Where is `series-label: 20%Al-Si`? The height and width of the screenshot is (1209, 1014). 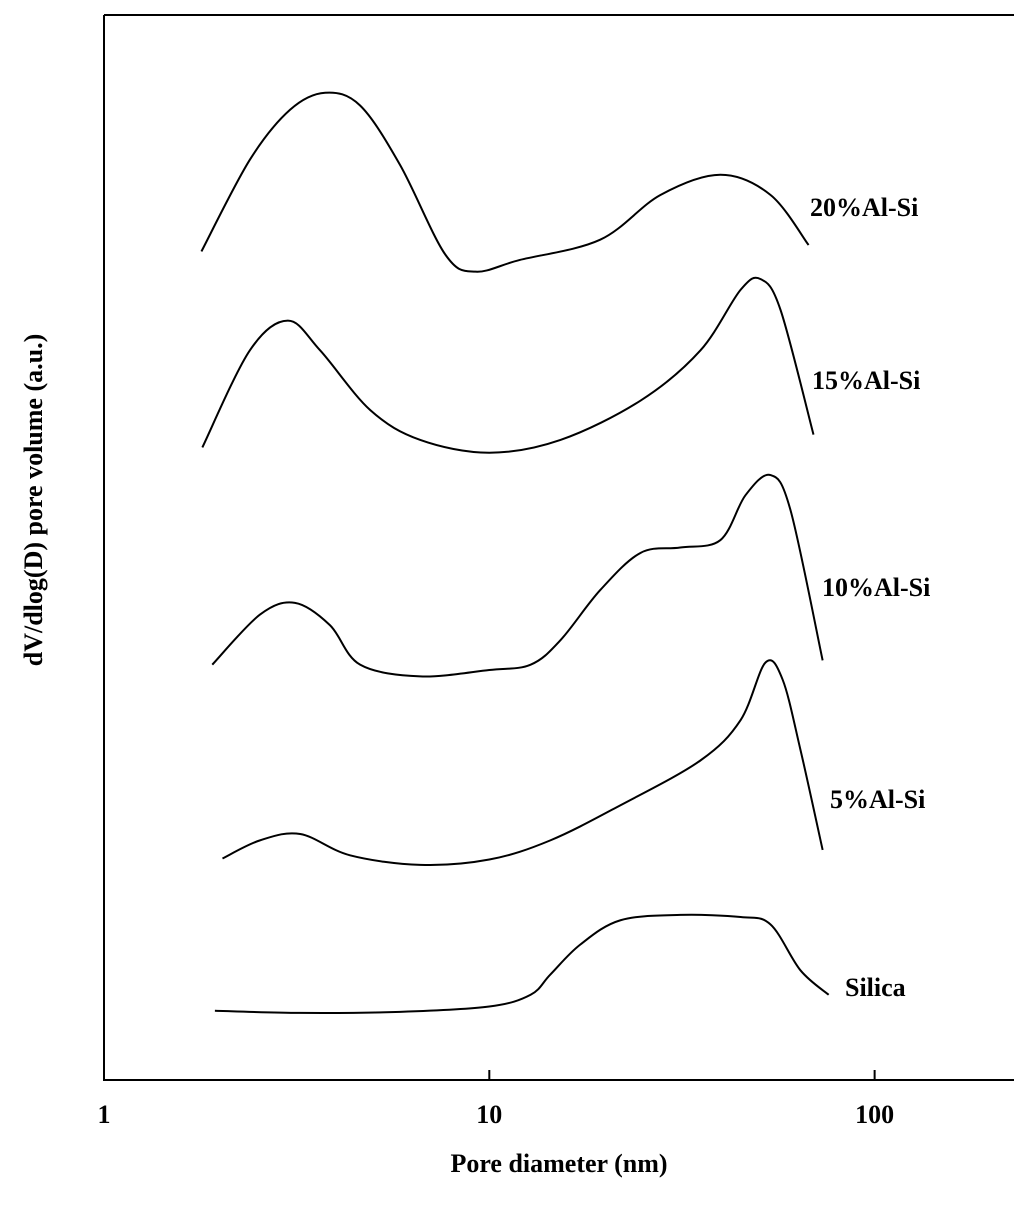 series-label: 20%Al-Si is located at coordinates (864, 207).